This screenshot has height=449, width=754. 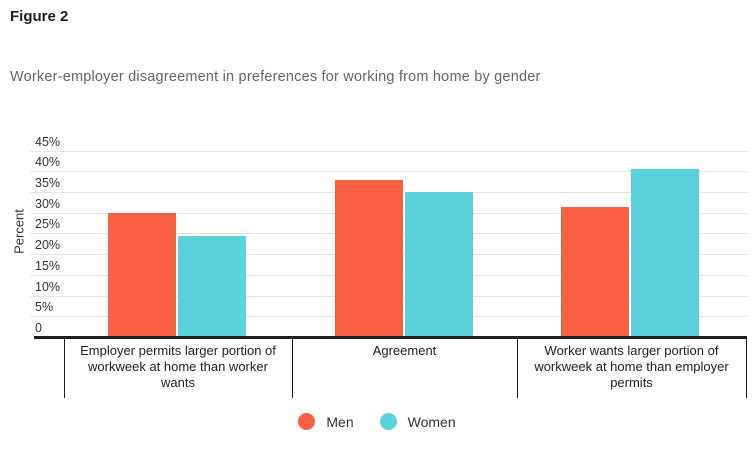 I want to click on y-tick-label: 5%, so click(x=44, y=307).